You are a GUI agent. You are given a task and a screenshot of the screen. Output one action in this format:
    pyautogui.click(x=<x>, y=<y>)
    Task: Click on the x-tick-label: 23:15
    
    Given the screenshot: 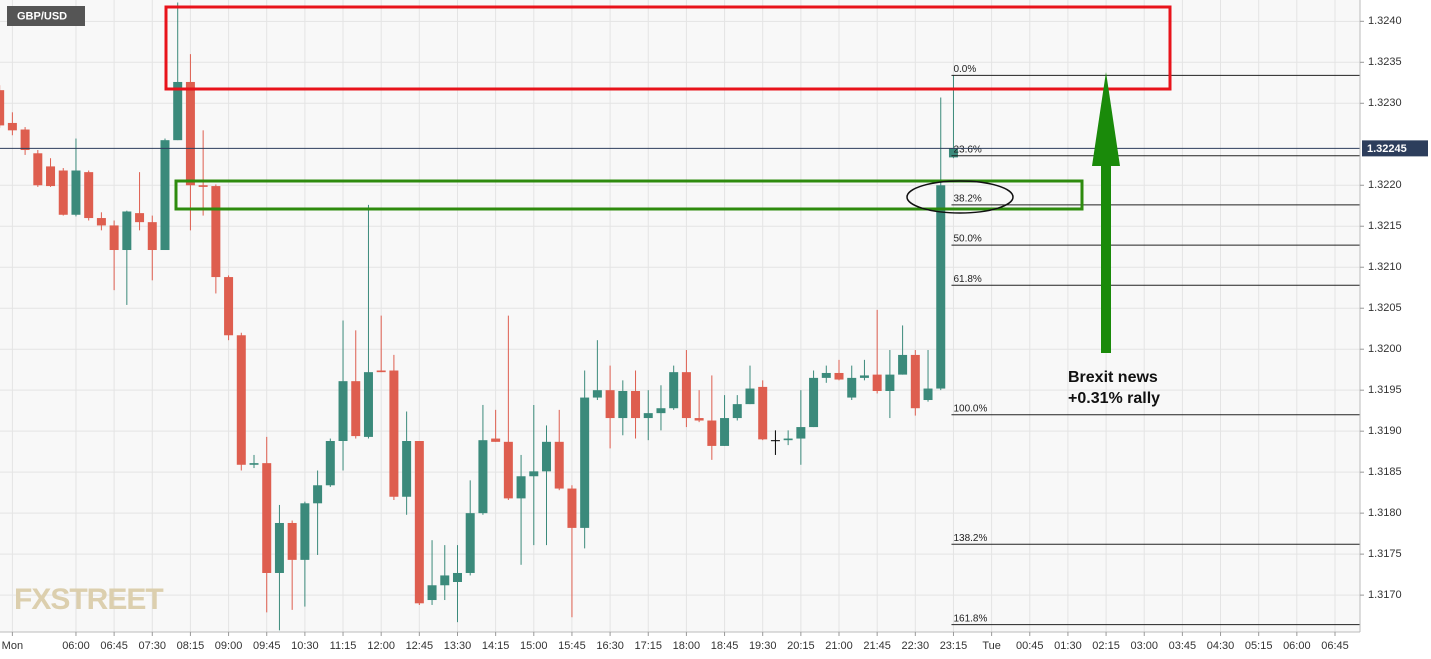 What is the action you would take?
    pyautogui.click(x=954, y=646)
    